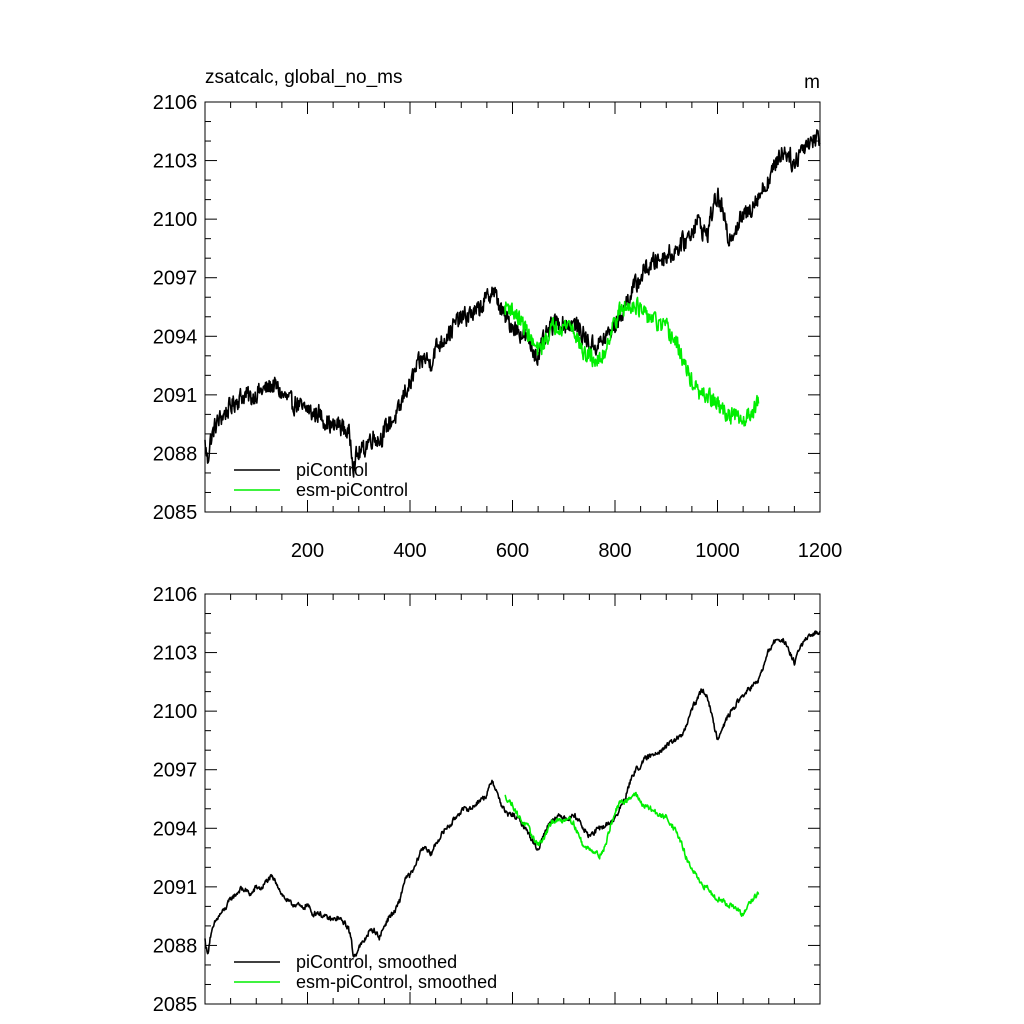 This screenshot has height=1024, width=1024. Describe the element at coordinates (307, 551) in the screenshot. I see `x-tick-label: 200` at that location.